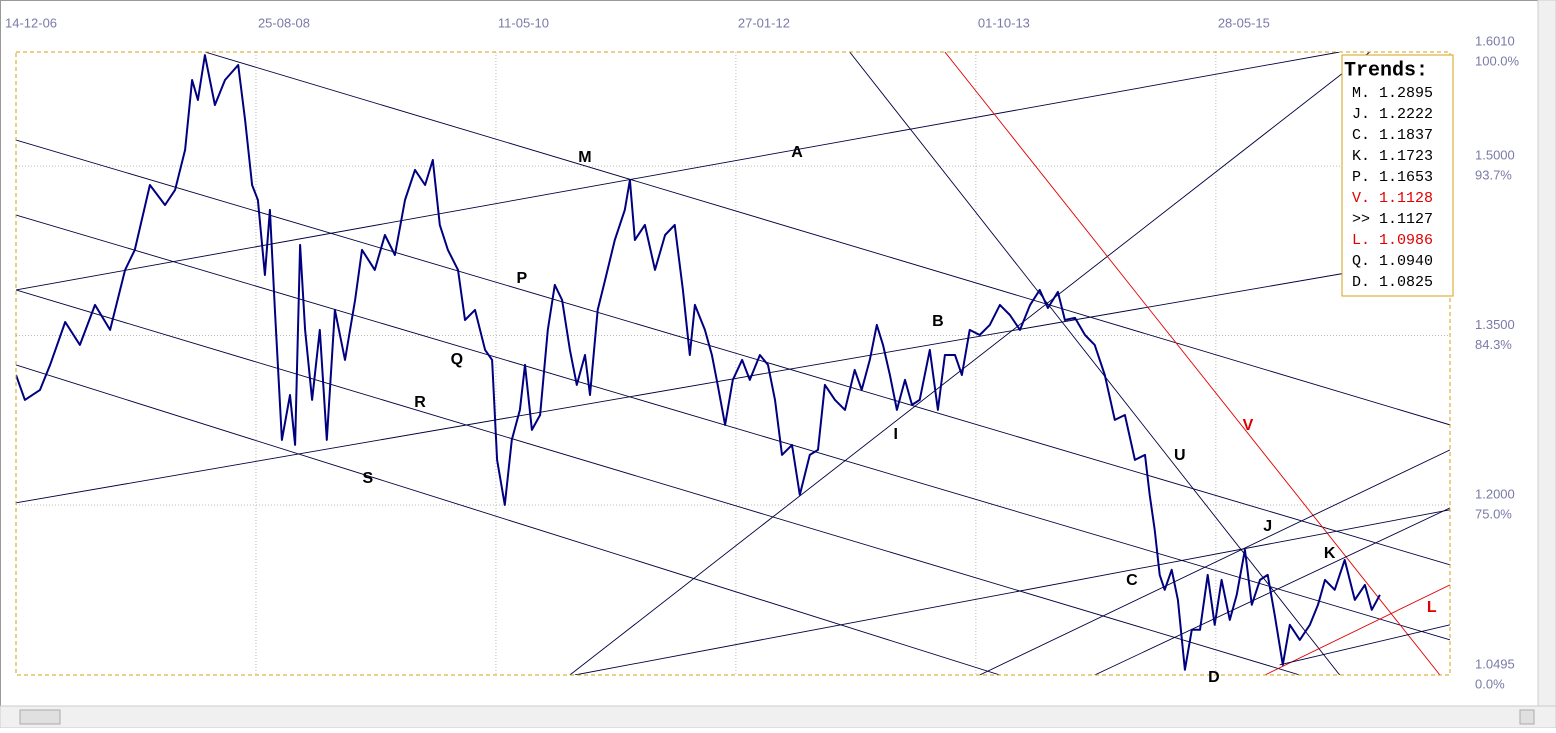  I want to click on trend-label: V, so click(1248, 425).